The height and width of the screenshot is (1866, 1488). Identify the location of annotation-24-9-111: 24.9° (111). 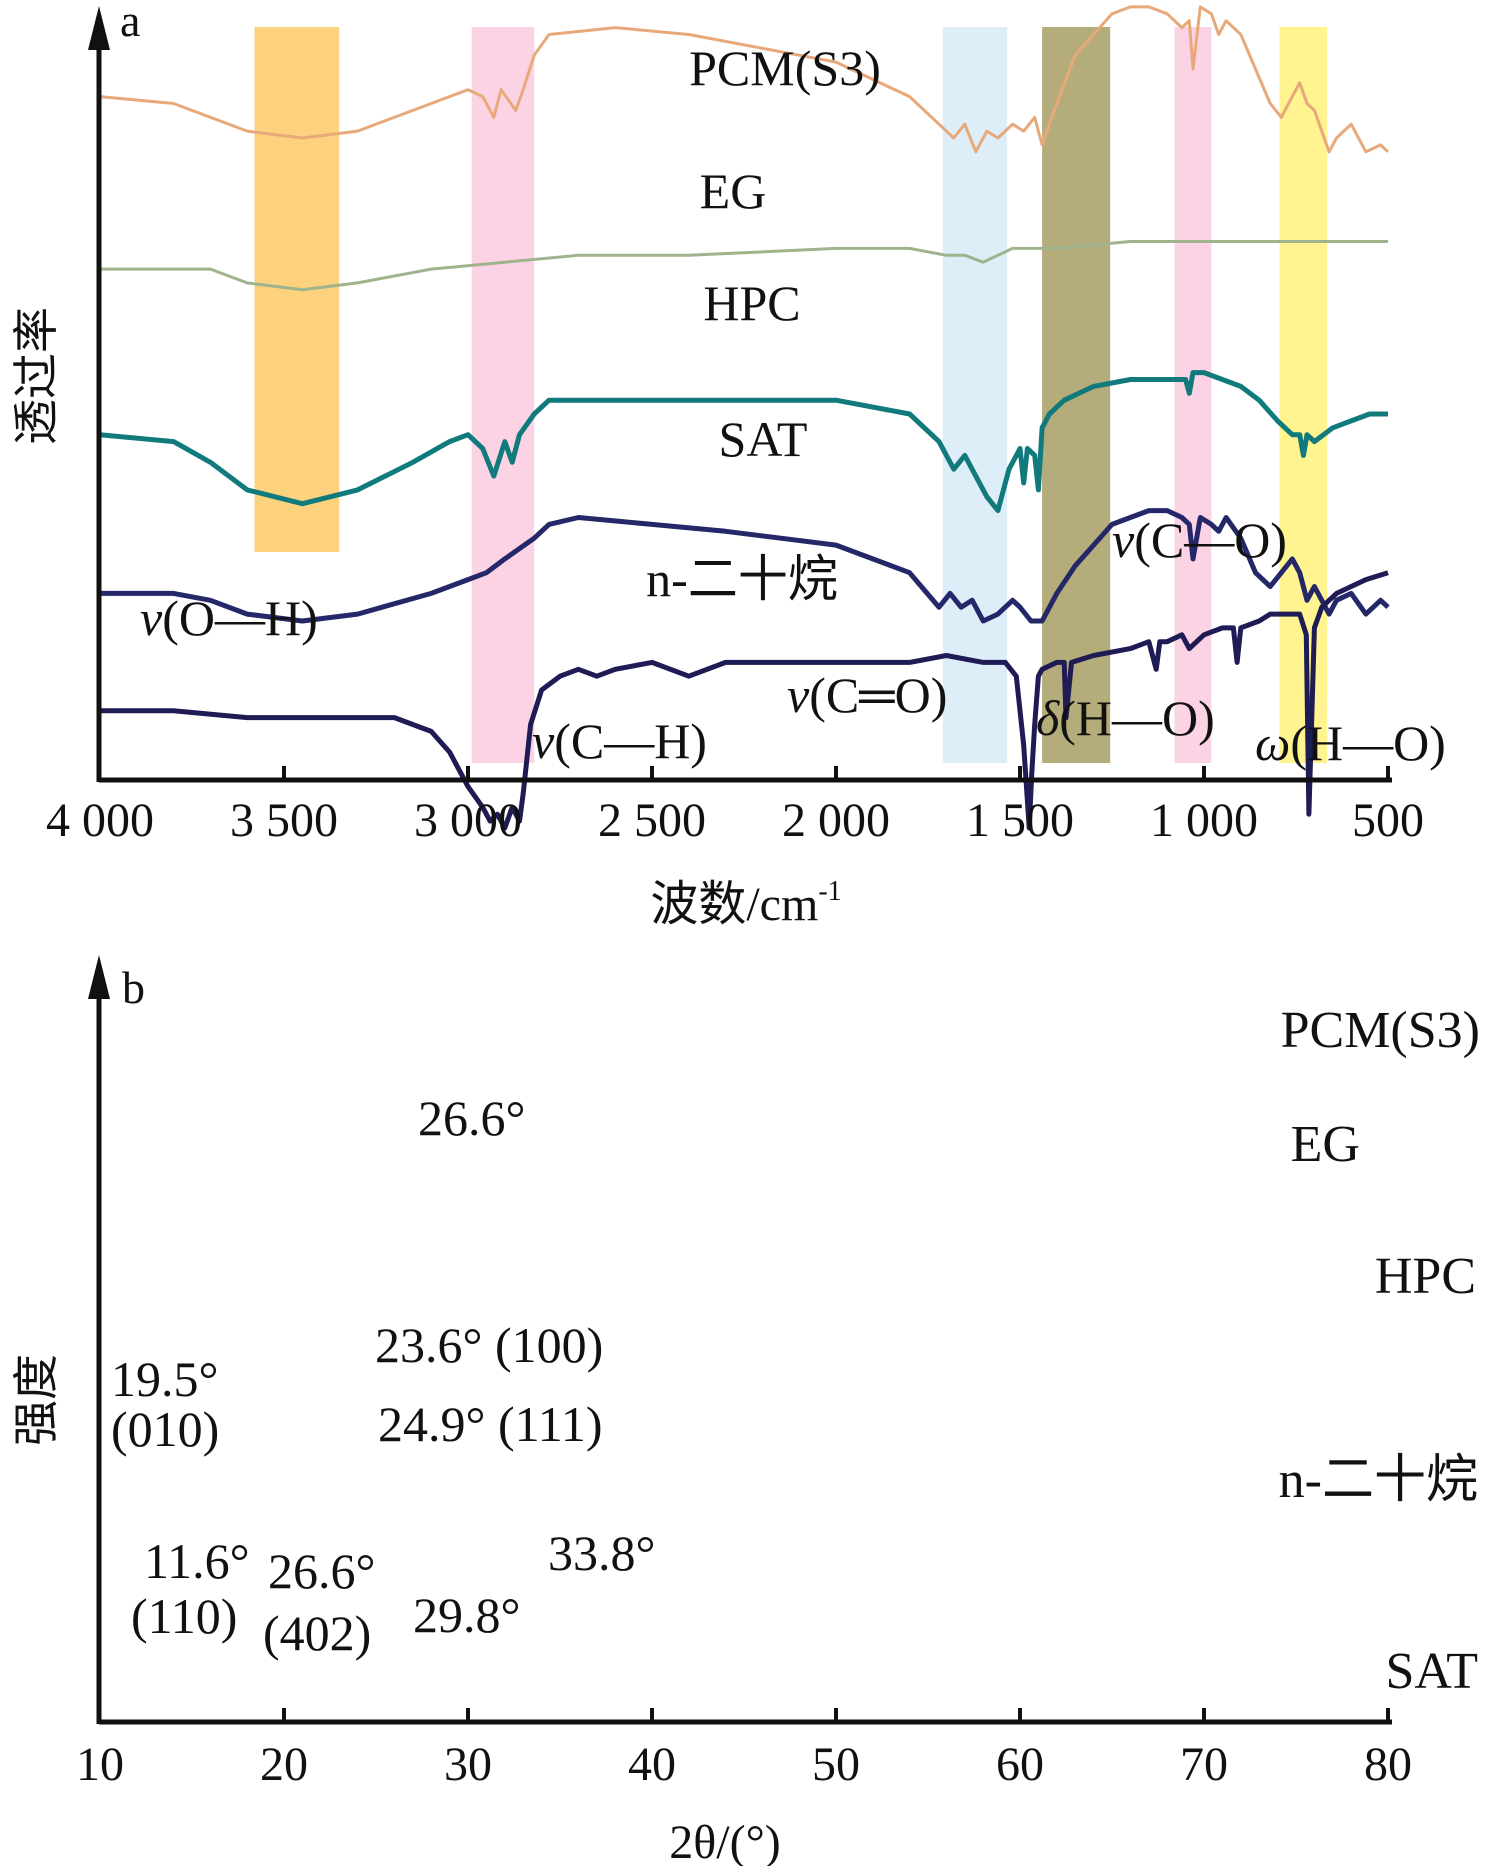
(490, 1424).